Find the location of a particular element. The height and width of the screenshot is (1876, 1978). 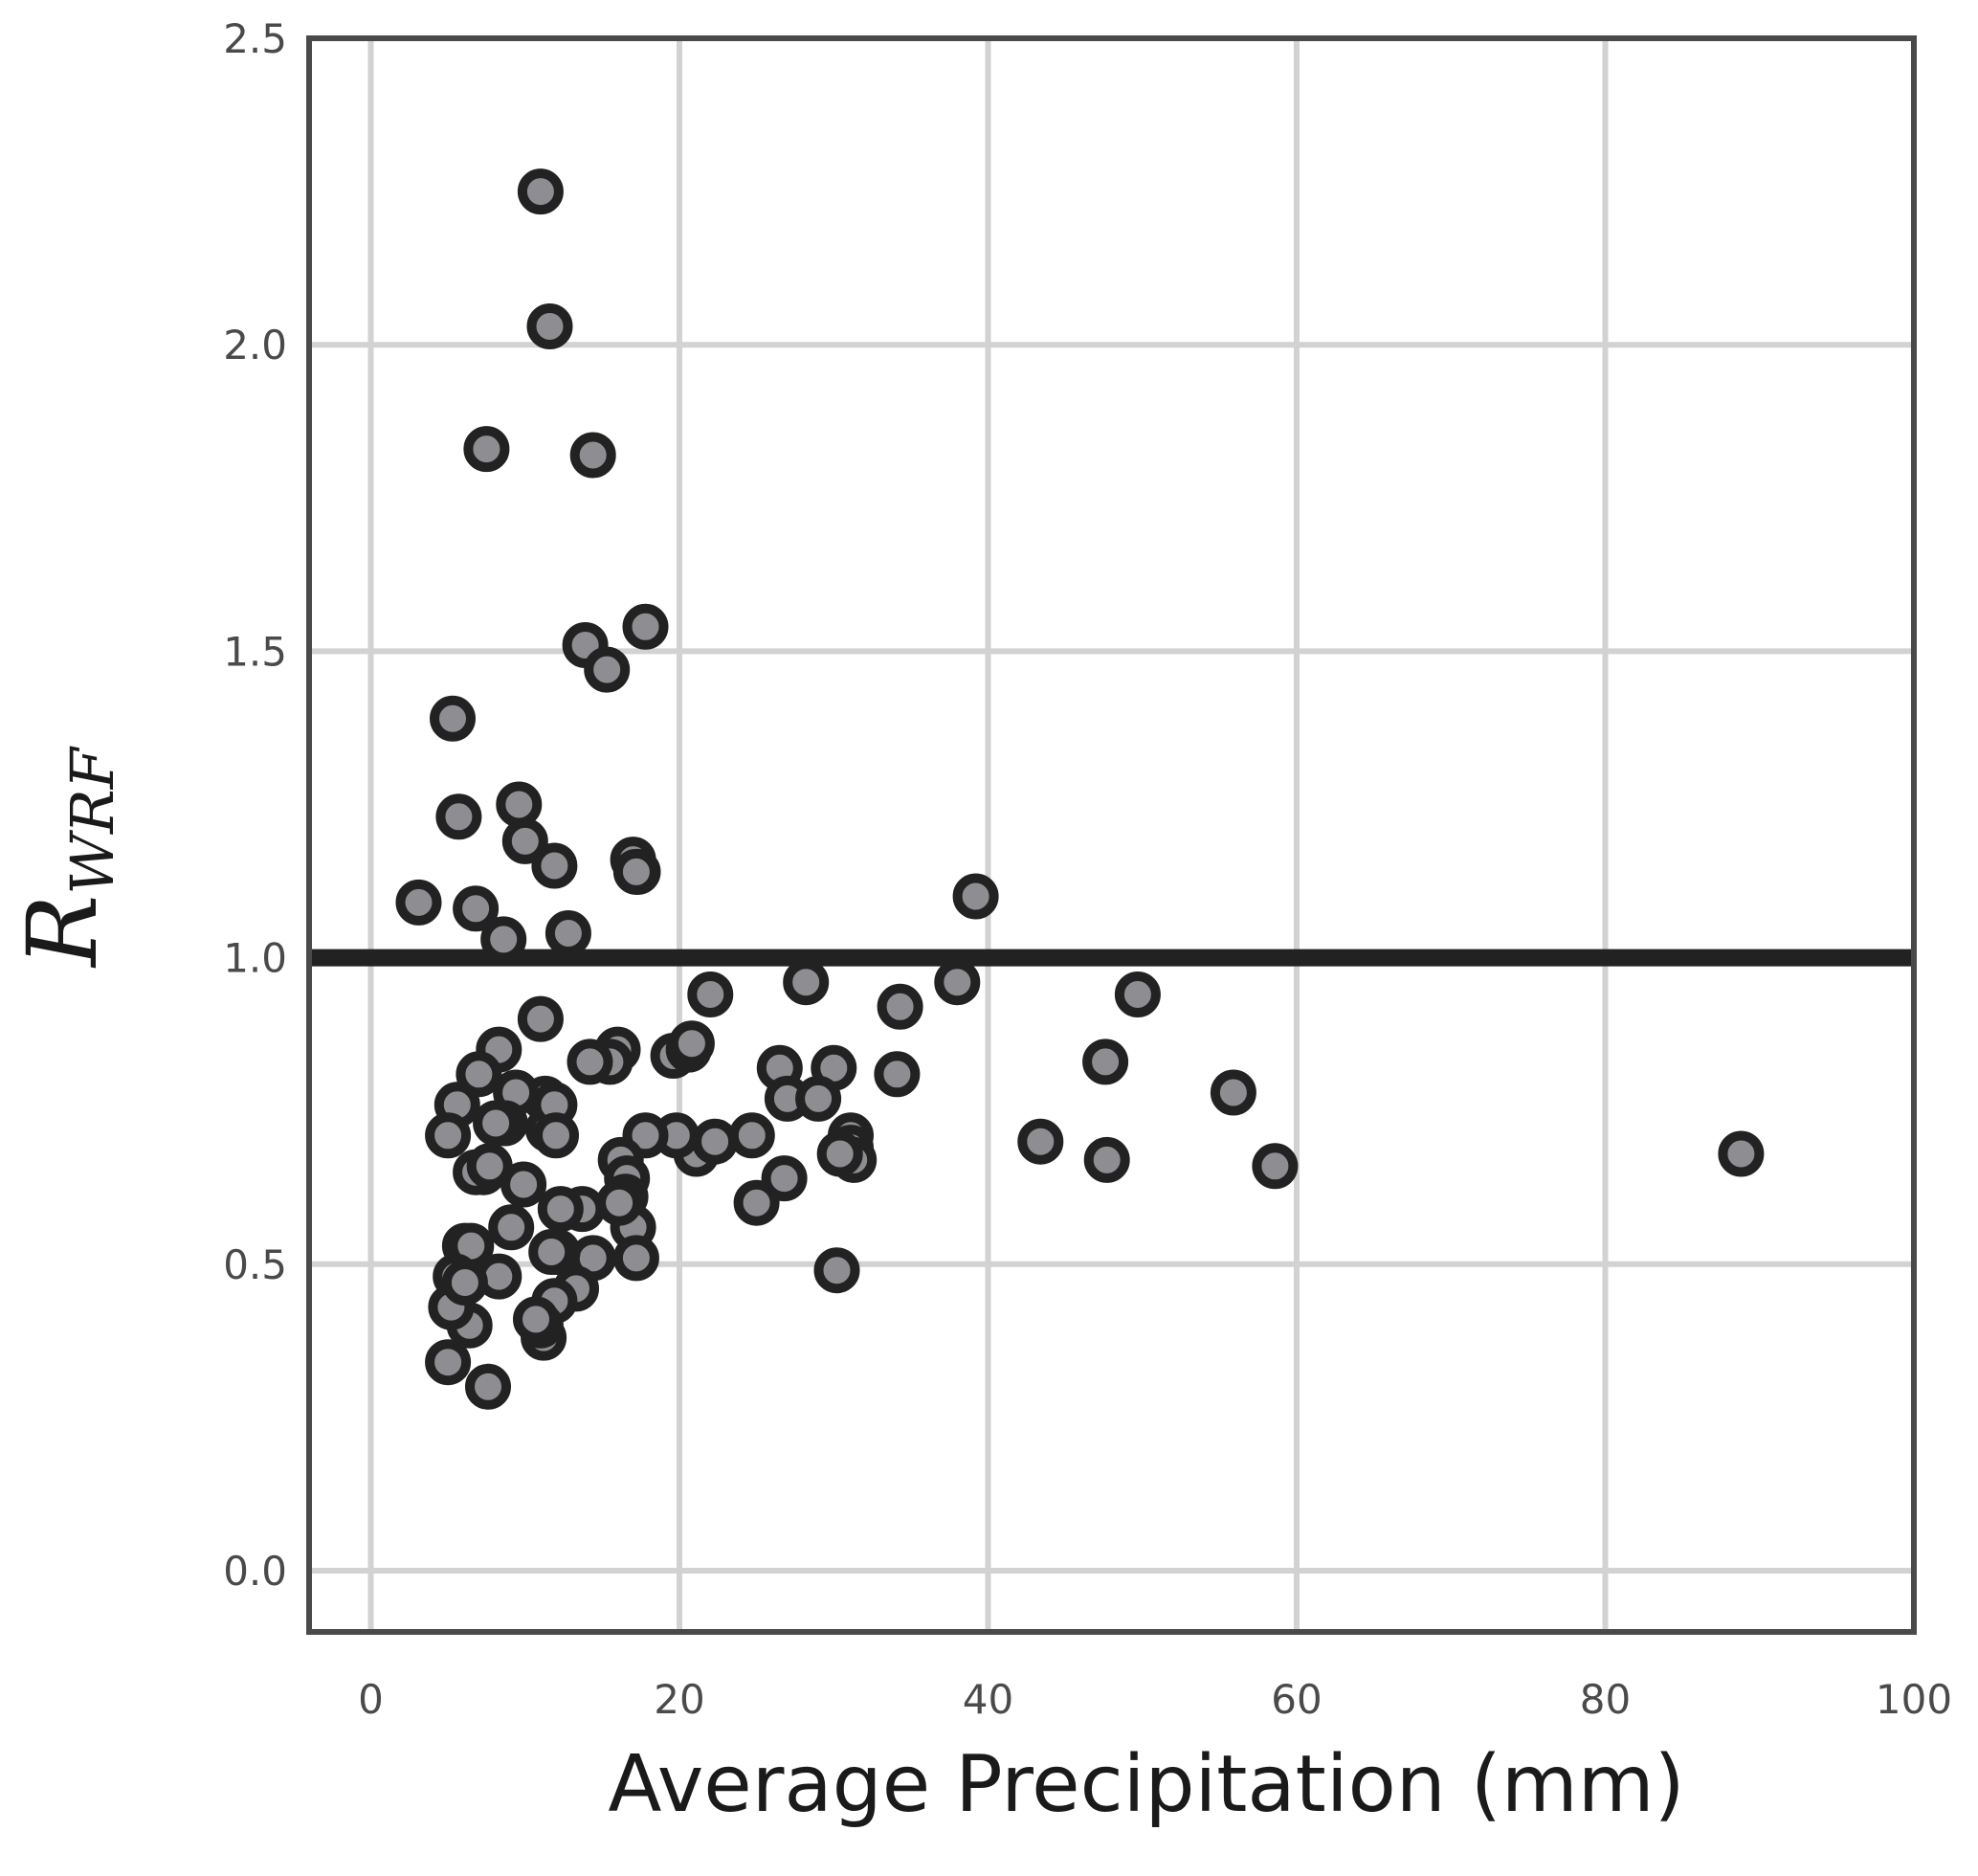

x-tick-label: 80 is located at coordinates (1605, 1699).